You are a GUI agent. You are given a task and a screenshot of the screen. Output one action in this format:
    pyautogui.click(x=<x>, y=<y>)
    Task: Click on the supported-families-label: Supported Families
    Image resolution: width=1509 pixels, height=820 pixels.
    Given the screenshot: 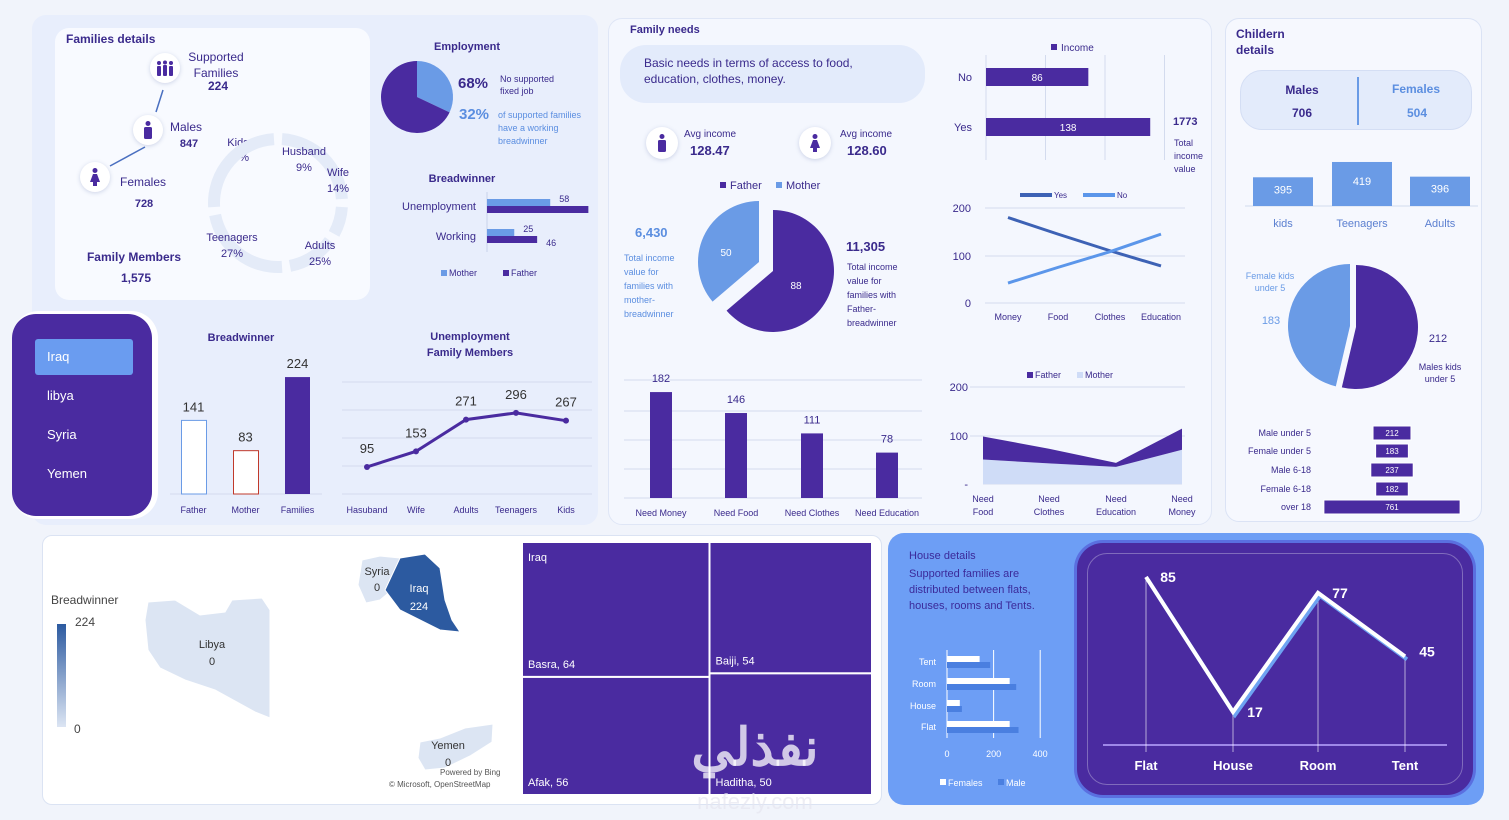 What is the action you would take?
    pyautogui.click(x=216, y=65)
    